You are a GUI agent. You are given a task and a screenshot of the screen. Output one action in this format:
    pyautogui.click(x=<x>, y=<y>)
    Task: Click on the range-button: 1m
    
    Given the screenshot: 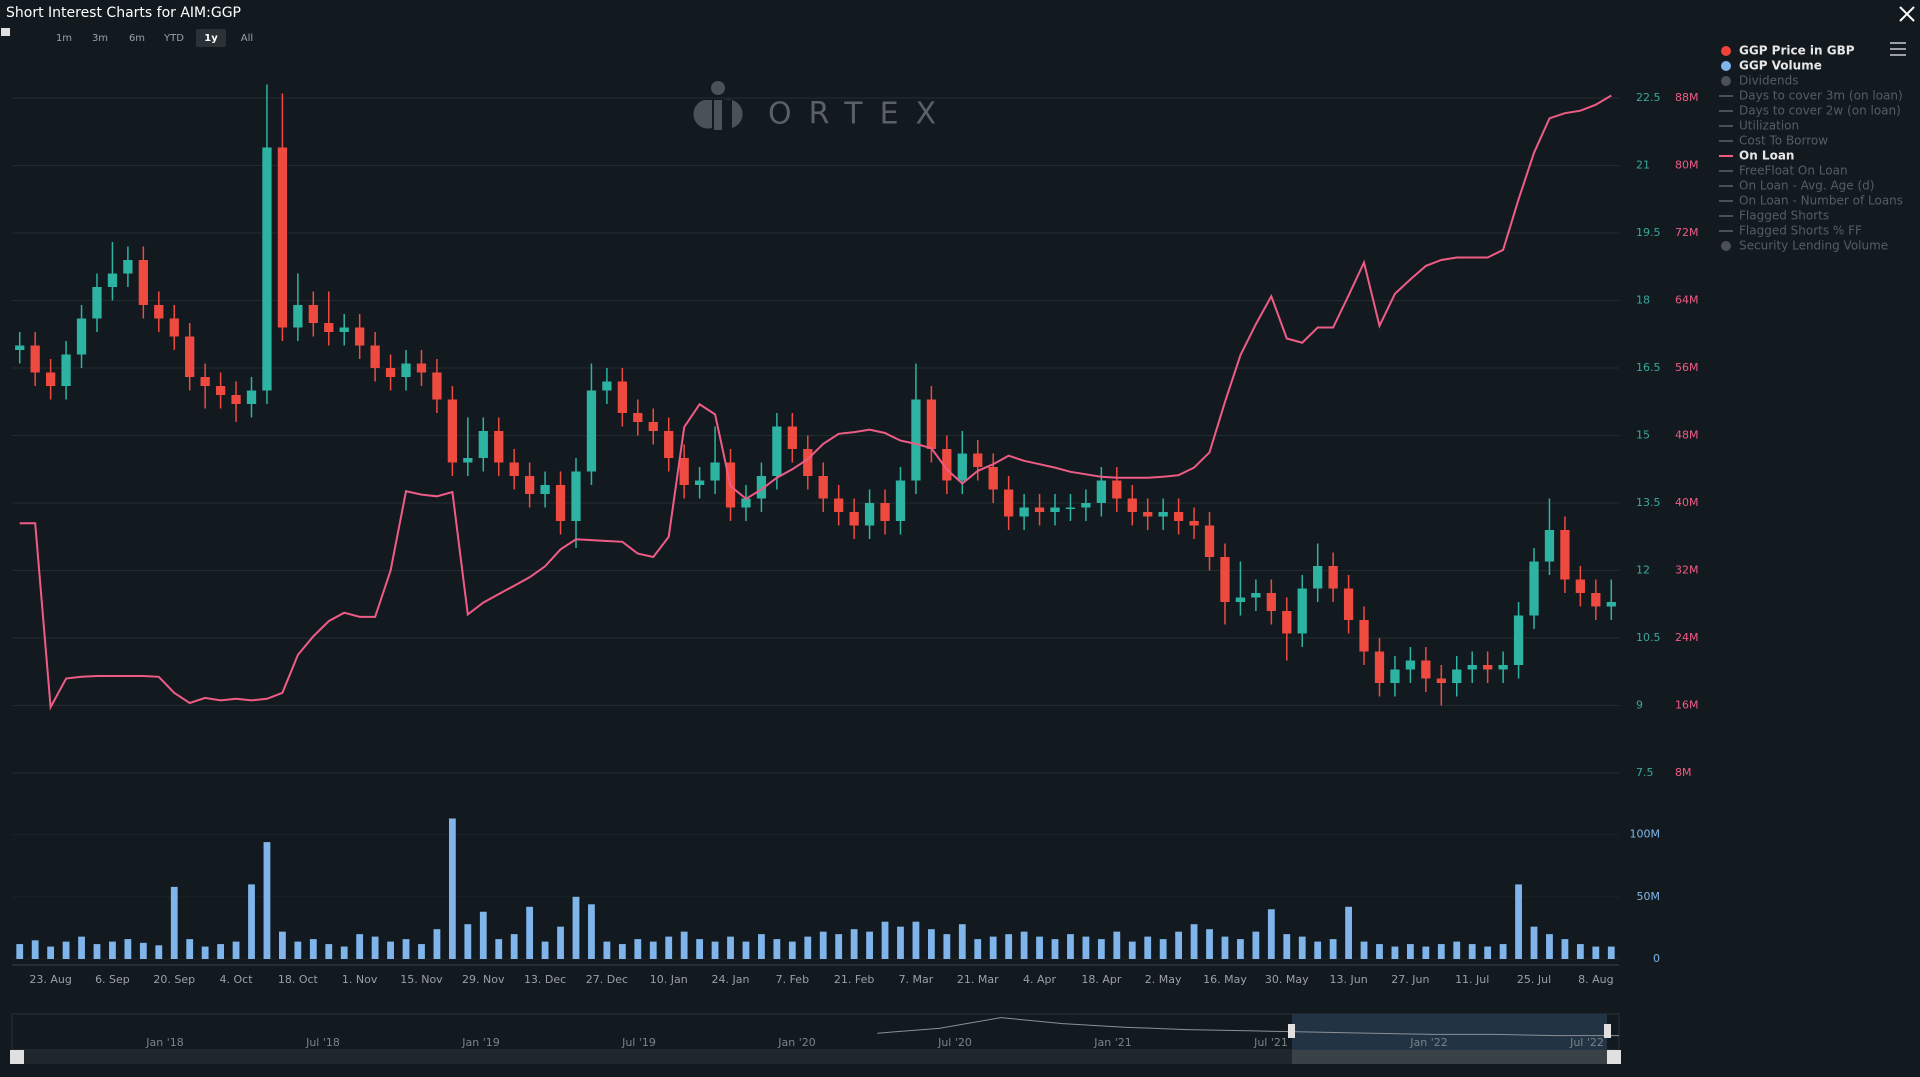 What is the action you would take?
    pyautogui.click(x=64, y=38)
    